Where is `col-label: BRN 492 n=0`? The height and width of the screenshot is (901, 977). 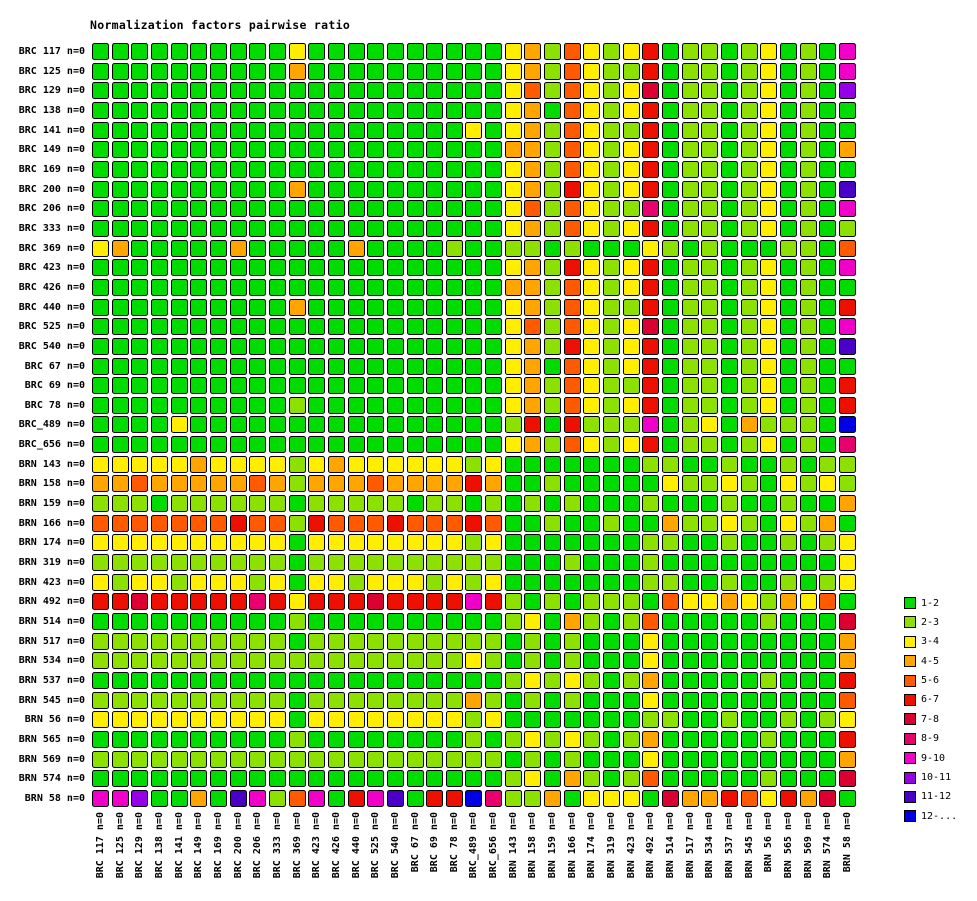 col-label: BRN 492 n=0 is located at coordinates (650, 855).